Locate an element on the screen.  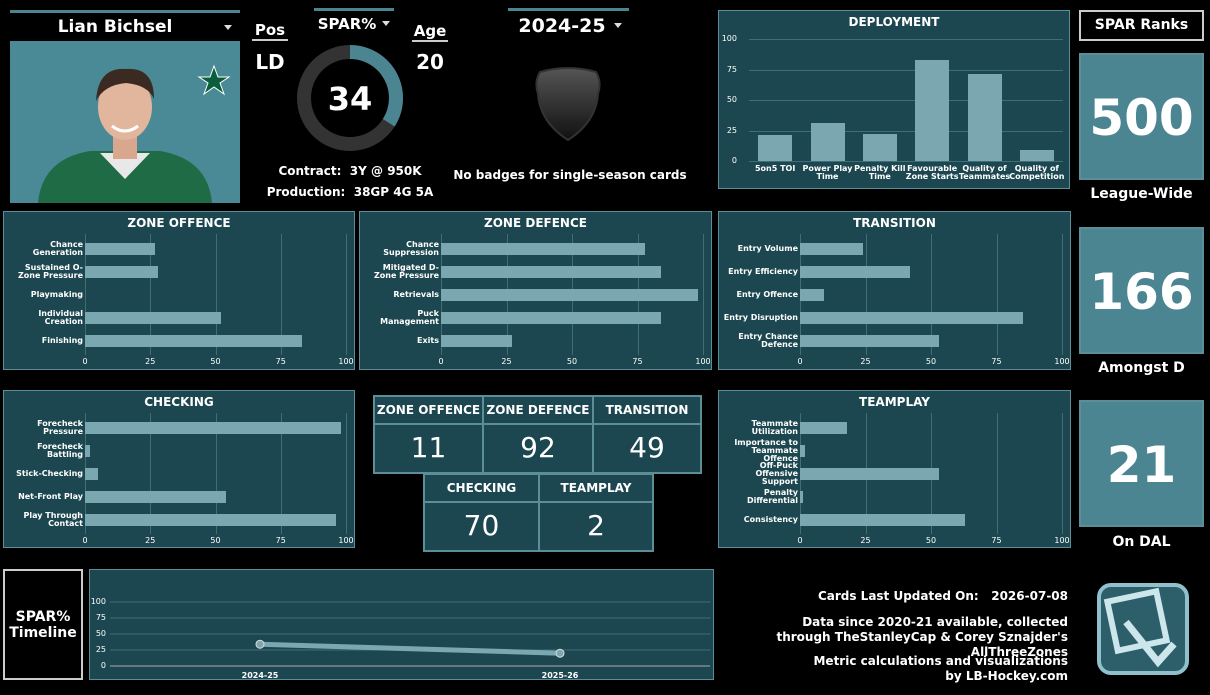
production-line: Production: 38GP 4G 5A is located at coordinates (350, 192).